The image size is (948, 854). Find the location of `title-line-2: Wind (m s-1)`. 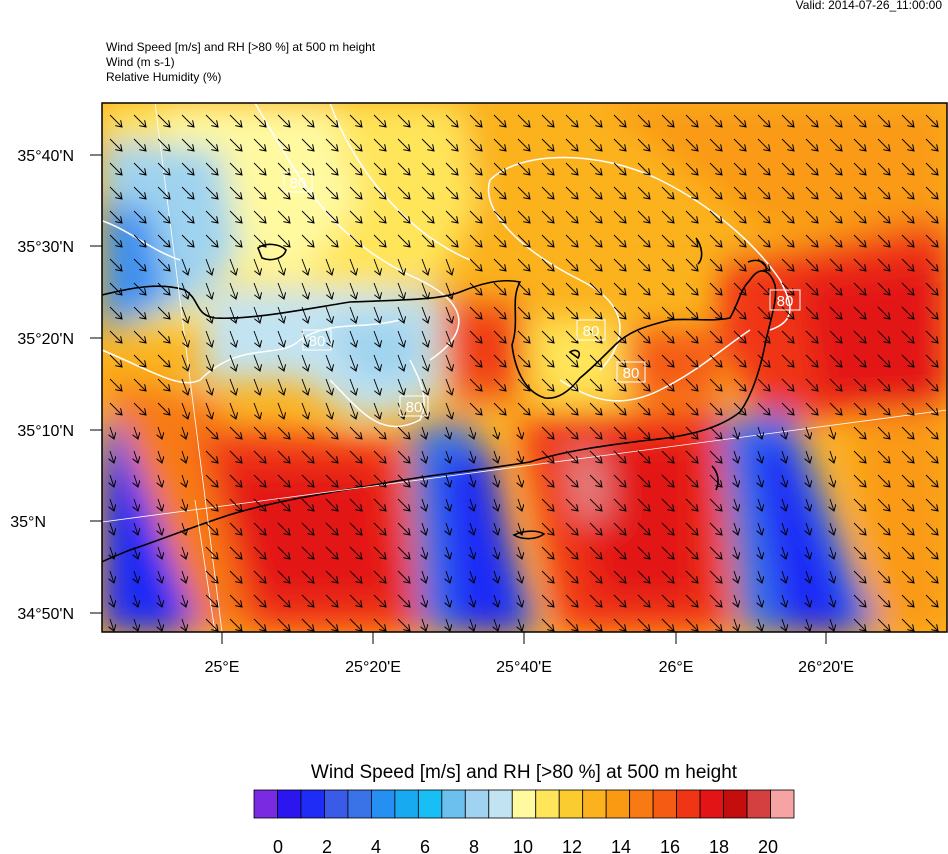

title-line-2: Wind (m s-1) is located at coordinates (140, 62).